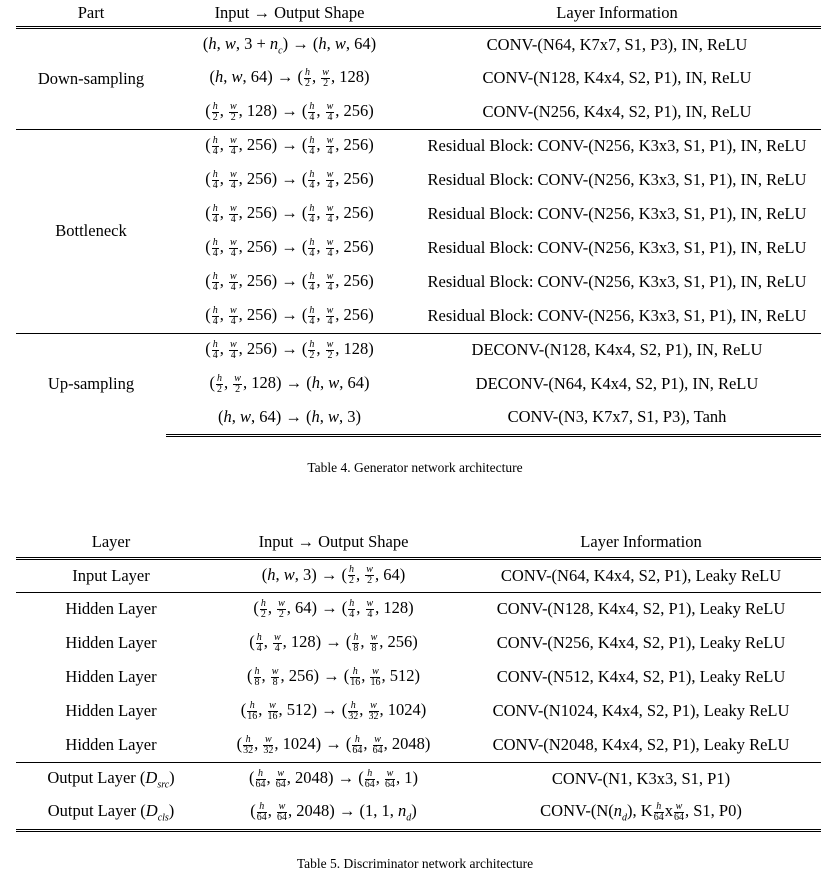 This screenshot has height=877, width=830. I want to click on layer-info-cell: CONV-(N1024, K4x4, S2, P1), Leaky ReLU, so click(641, 710).